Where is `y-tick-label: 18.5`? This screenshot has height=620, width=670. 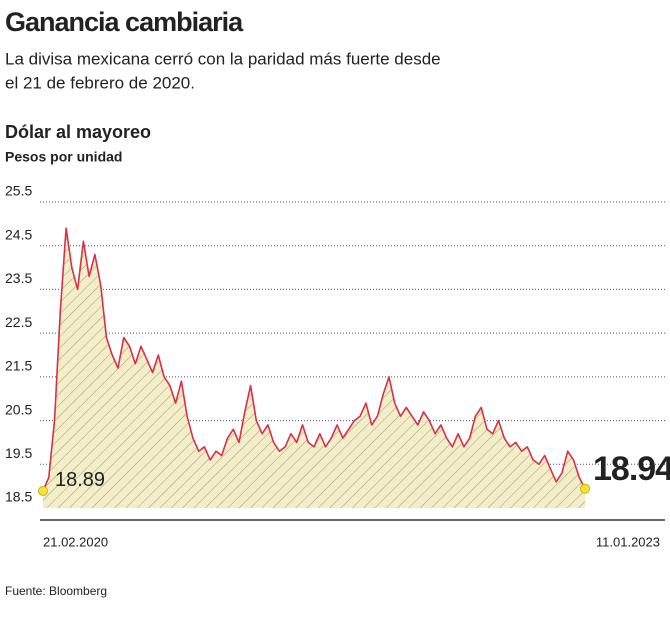
y-tick-label: 18.5 is located at coordinates (18, 497).